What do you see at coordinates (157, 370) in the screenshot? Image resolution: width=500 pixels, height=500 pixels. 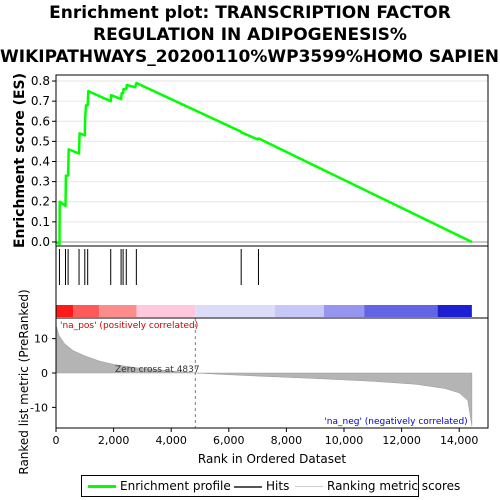 I see `zero-cross-label: Zero cross at 4837` at bounding box center [157, 370].